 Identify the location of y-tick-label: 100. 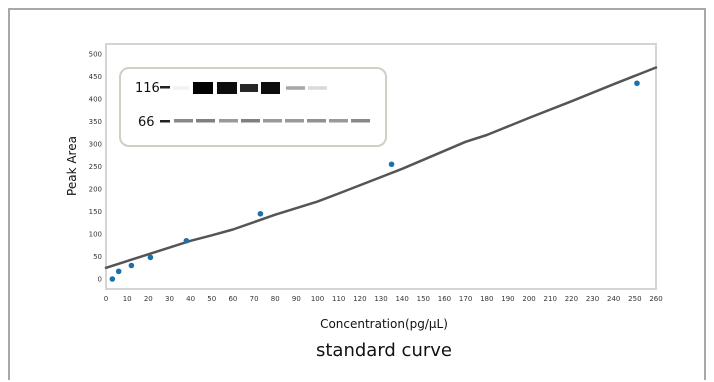
(95, 235).